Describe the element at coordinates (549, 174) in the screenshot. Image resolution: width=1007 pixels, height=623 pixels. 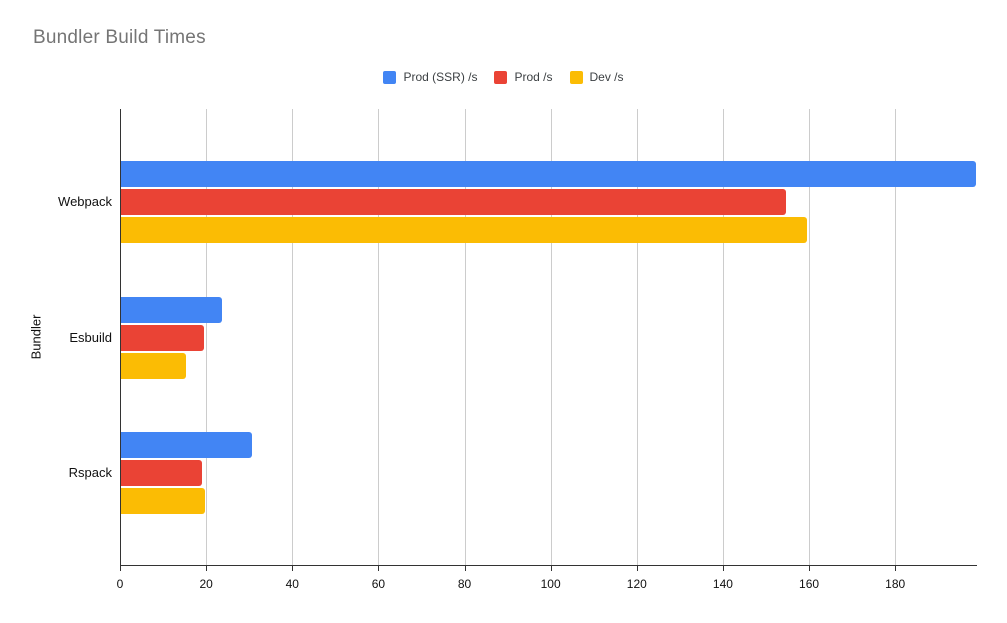
I see `bar-webpack-prod-ssr` at that location.